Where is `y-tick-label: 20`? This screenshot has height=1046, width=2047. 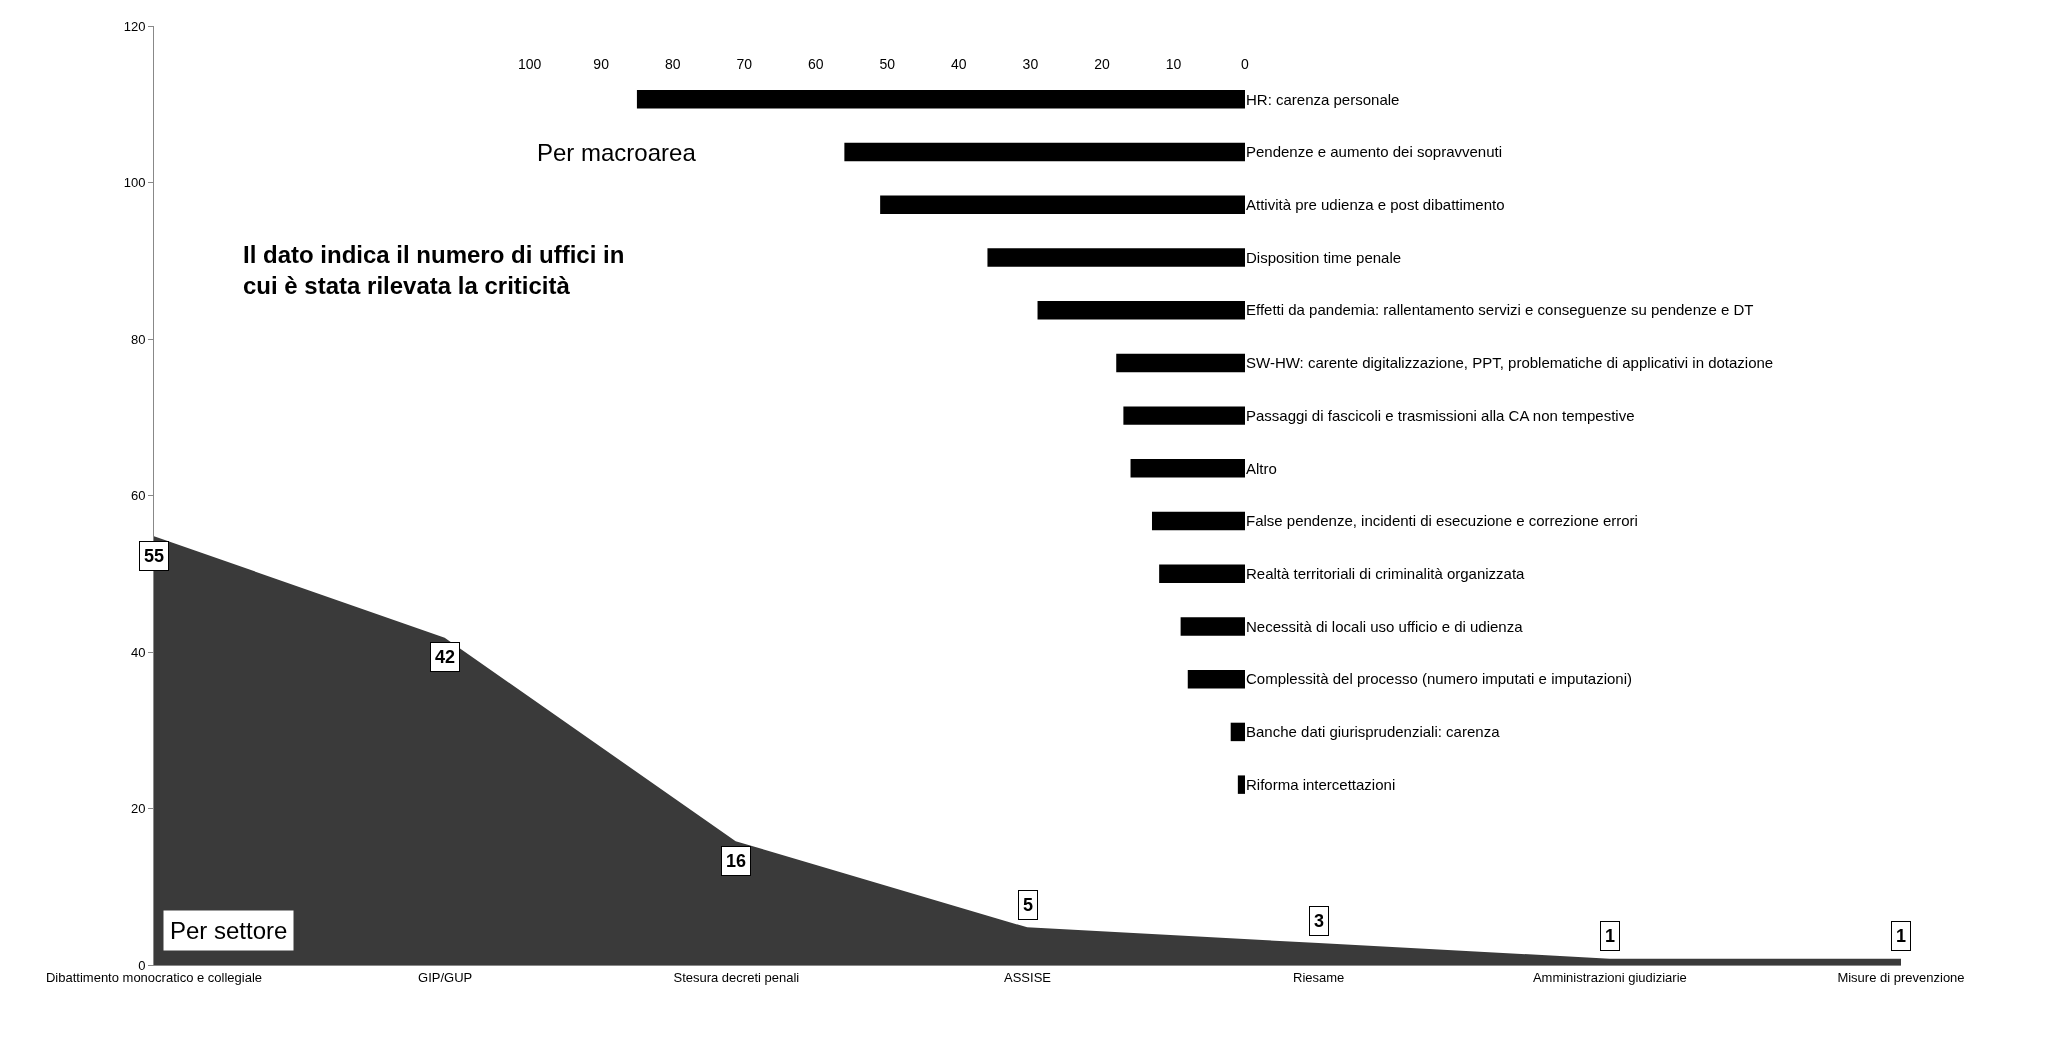
y-tick-label: 20 is located at coordinates (138, 809).